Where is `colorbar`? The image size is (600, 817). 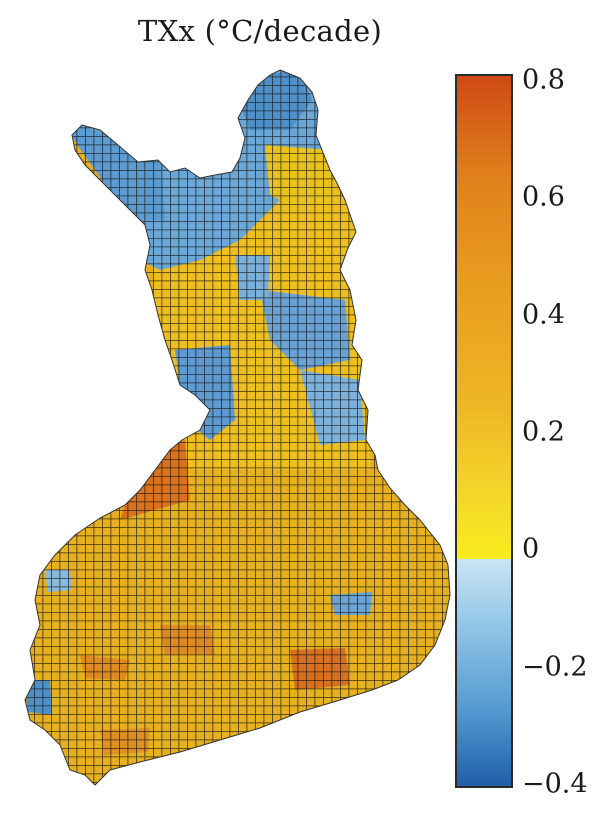 colorbar is located at coordinates (484, 431).